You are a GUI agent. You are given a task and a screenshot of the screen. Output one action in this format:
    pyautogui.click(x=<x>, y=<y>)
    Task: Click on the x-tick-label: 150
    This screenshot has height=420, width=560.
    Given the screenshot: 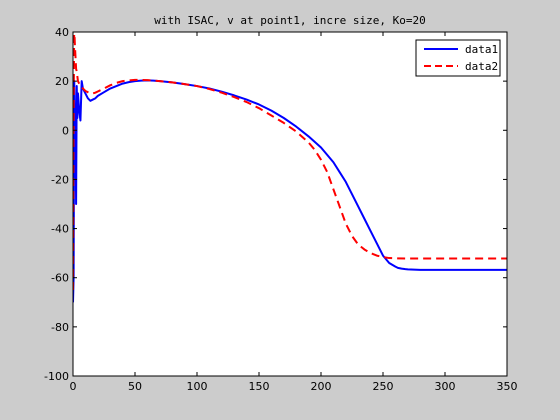 What is the action you would take?
    pyautogui.click(x=259, y=386)
    